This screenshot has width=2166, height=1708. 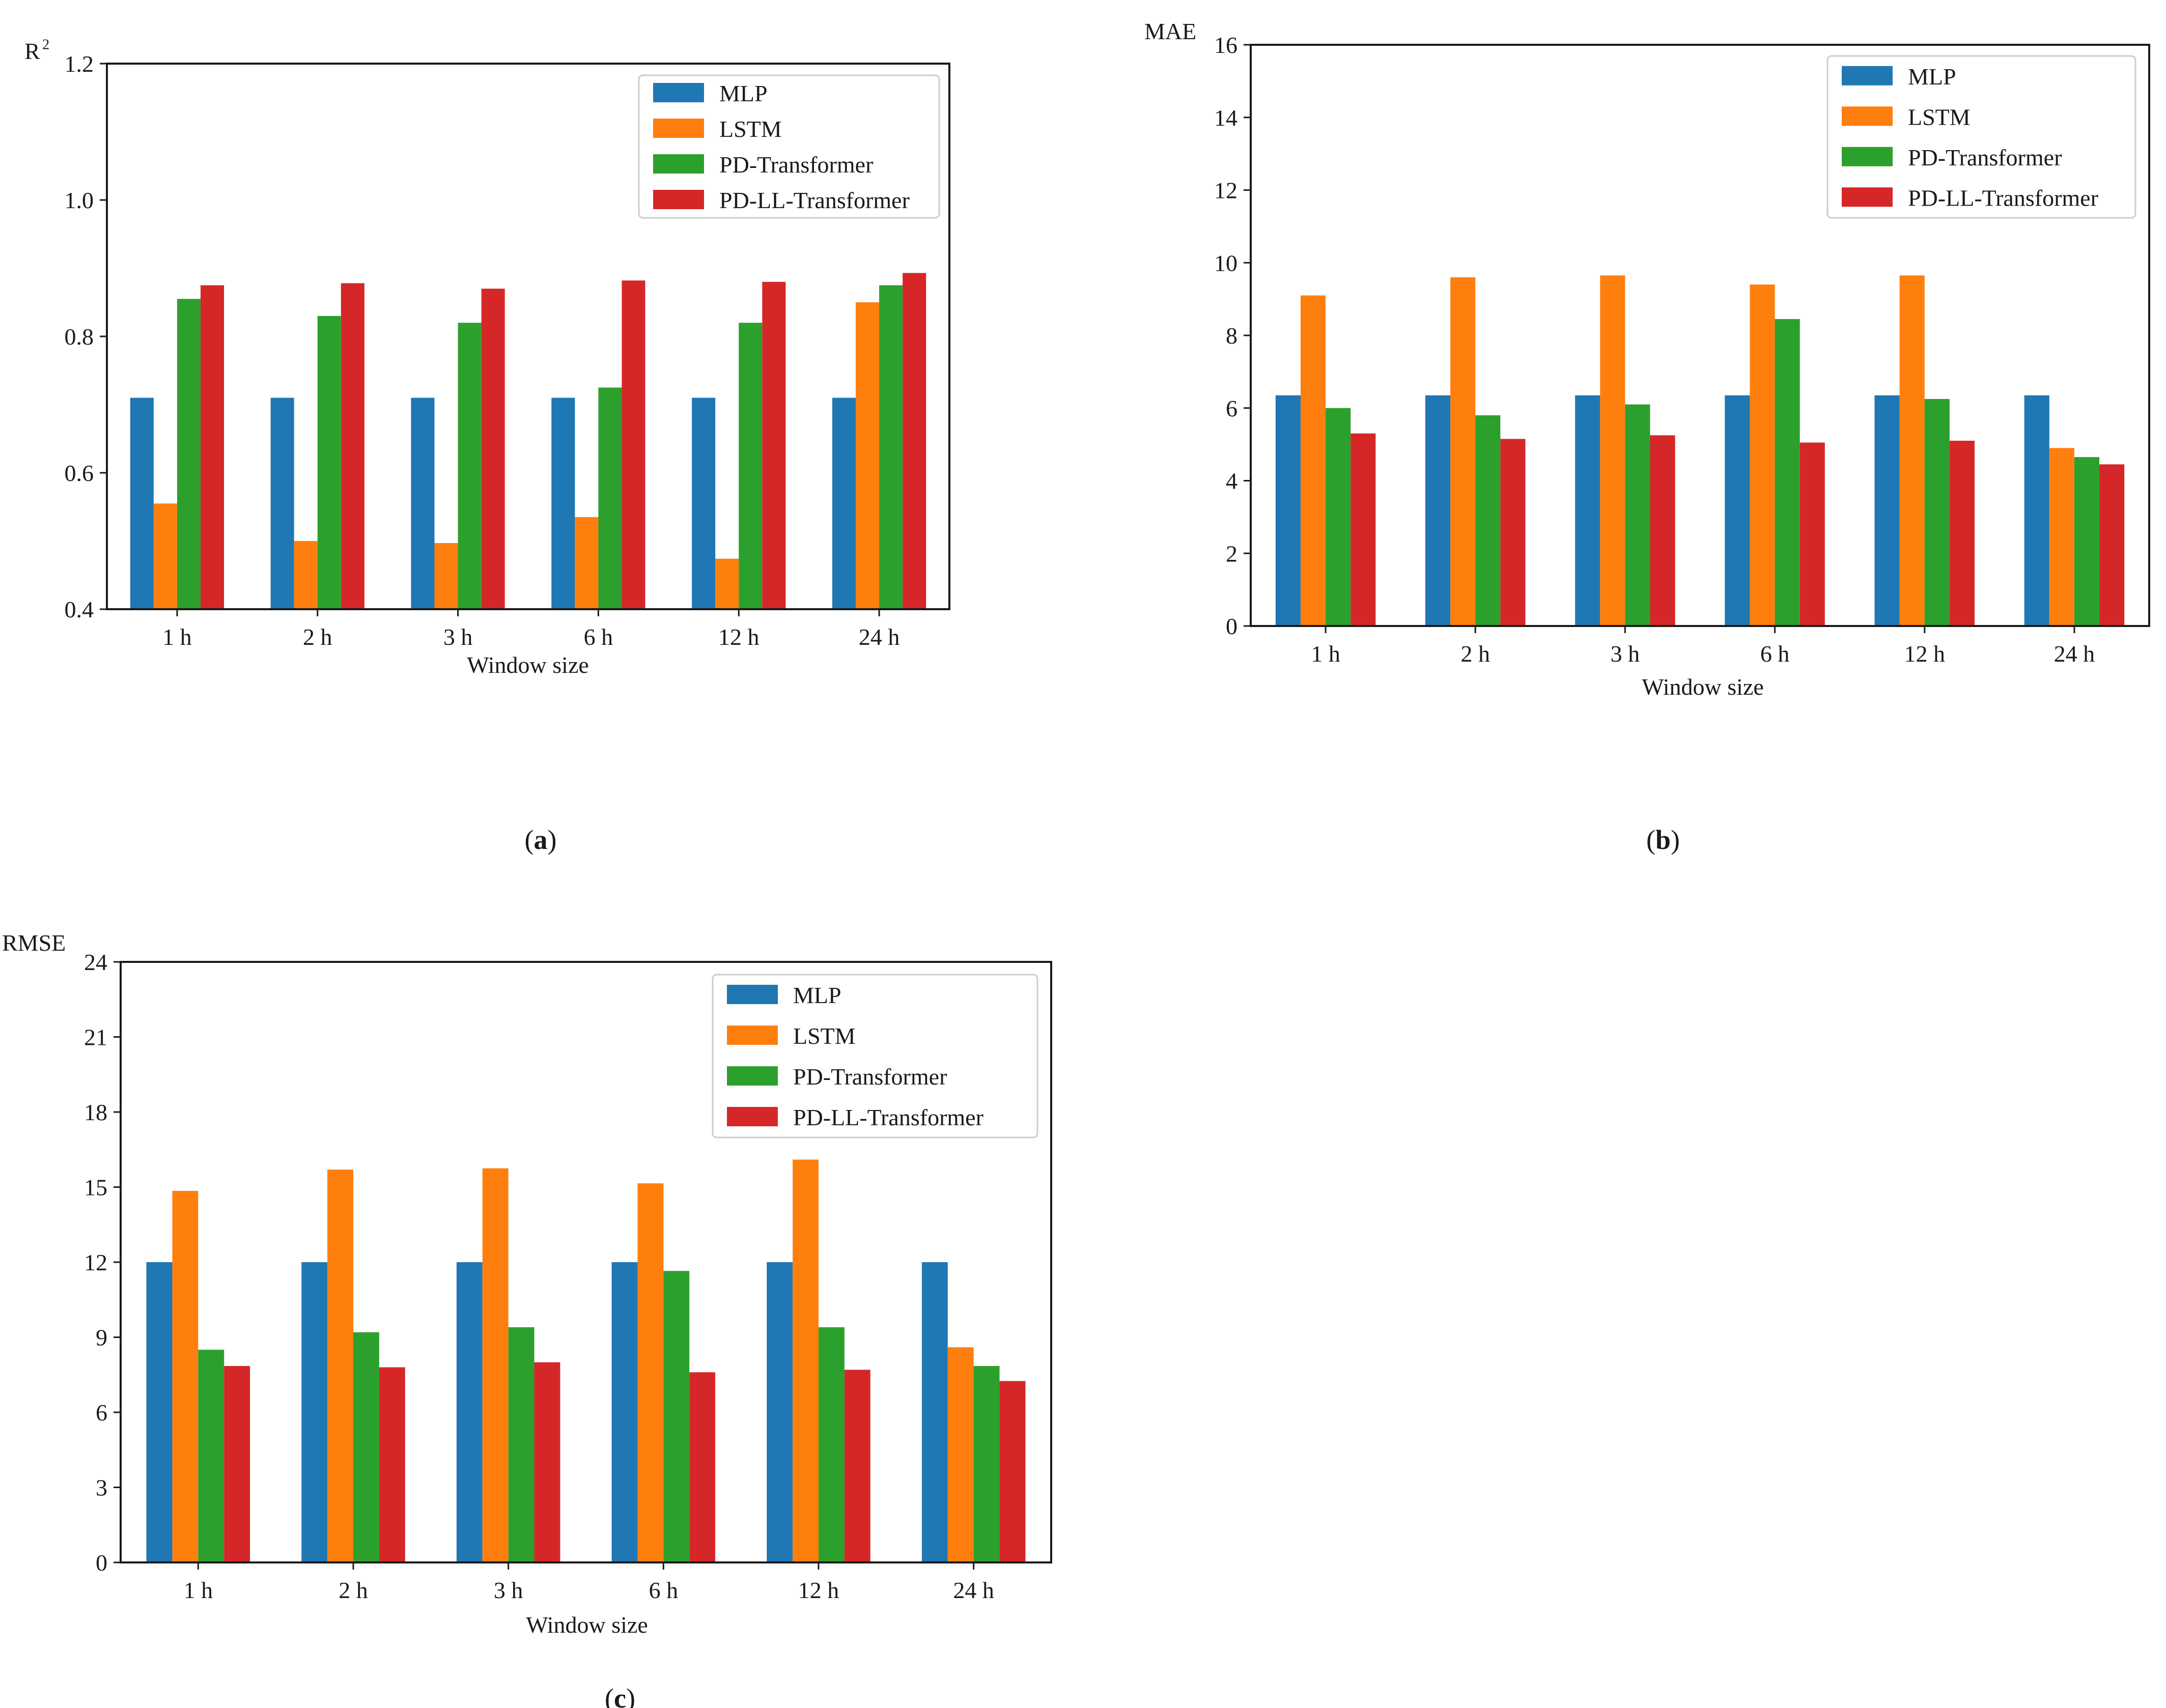 What do you see at coordinates (1663, 840) in the screenshot?
I see `panel-caption-part: b` at bounding box center [1663, 840].